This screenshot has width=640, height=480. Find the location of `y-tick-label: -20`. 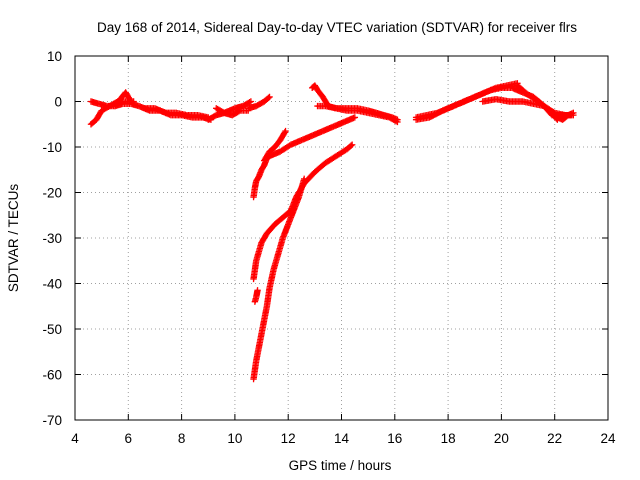

y-tick-label: -20 is located at coordinates (52, 193).